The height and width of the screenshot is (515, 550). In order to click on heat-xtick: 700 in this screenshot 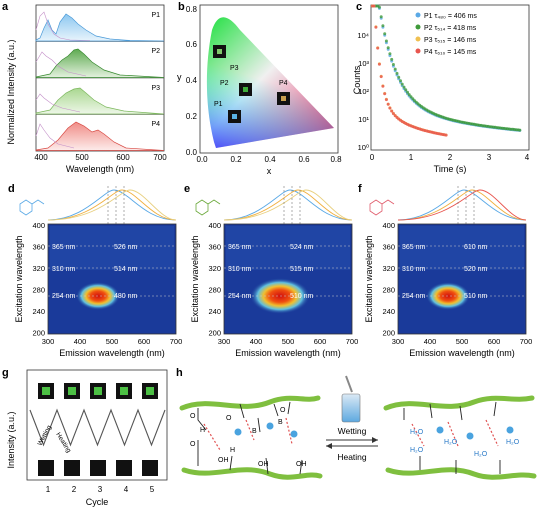, I will do `click(526, 341)`.